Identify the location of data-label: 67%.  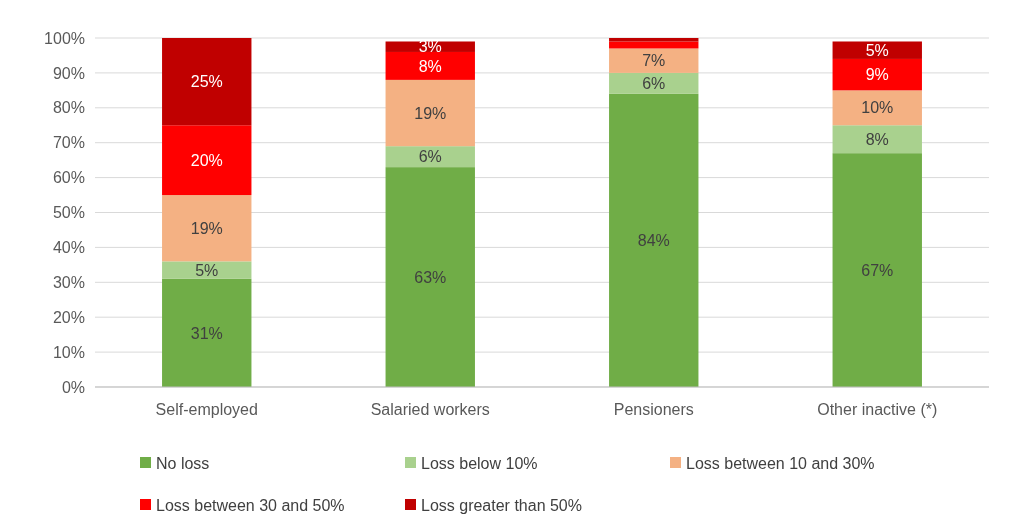
(877, 270).